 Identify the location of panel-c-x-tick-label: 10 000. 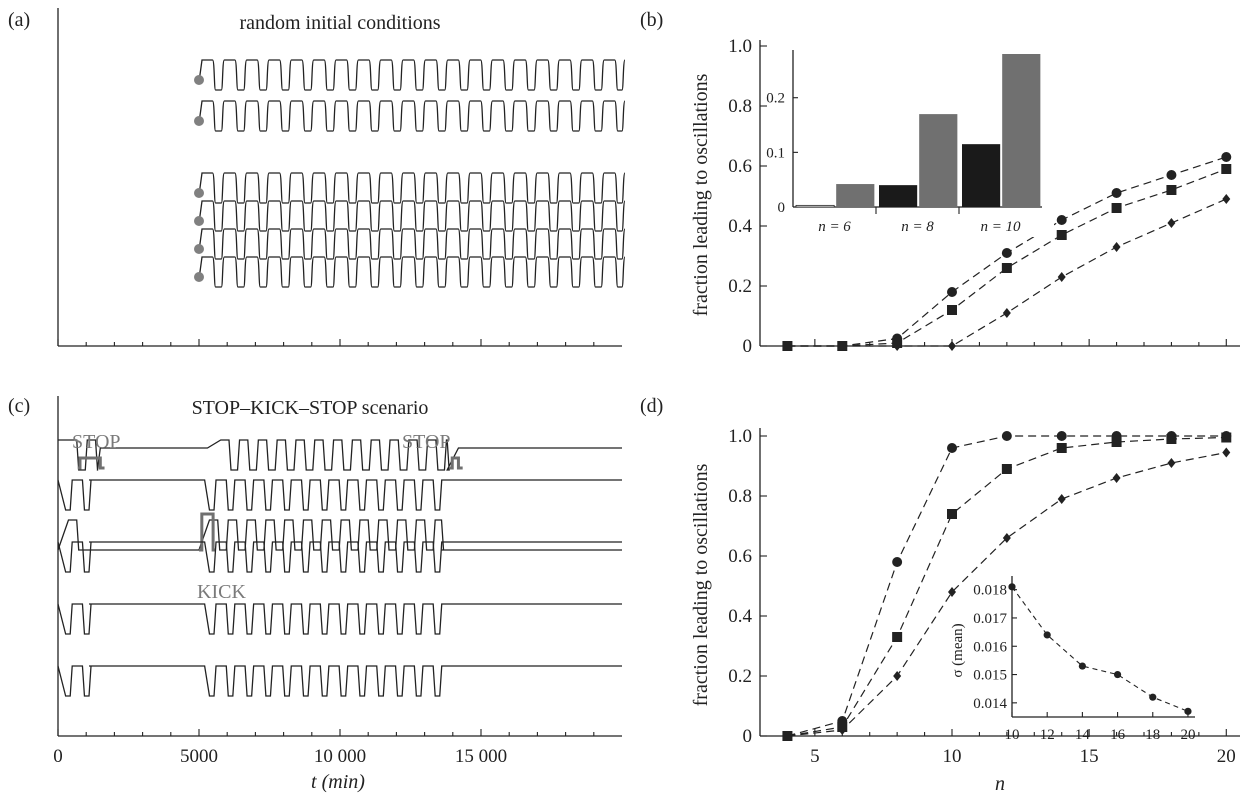
(340, 756).